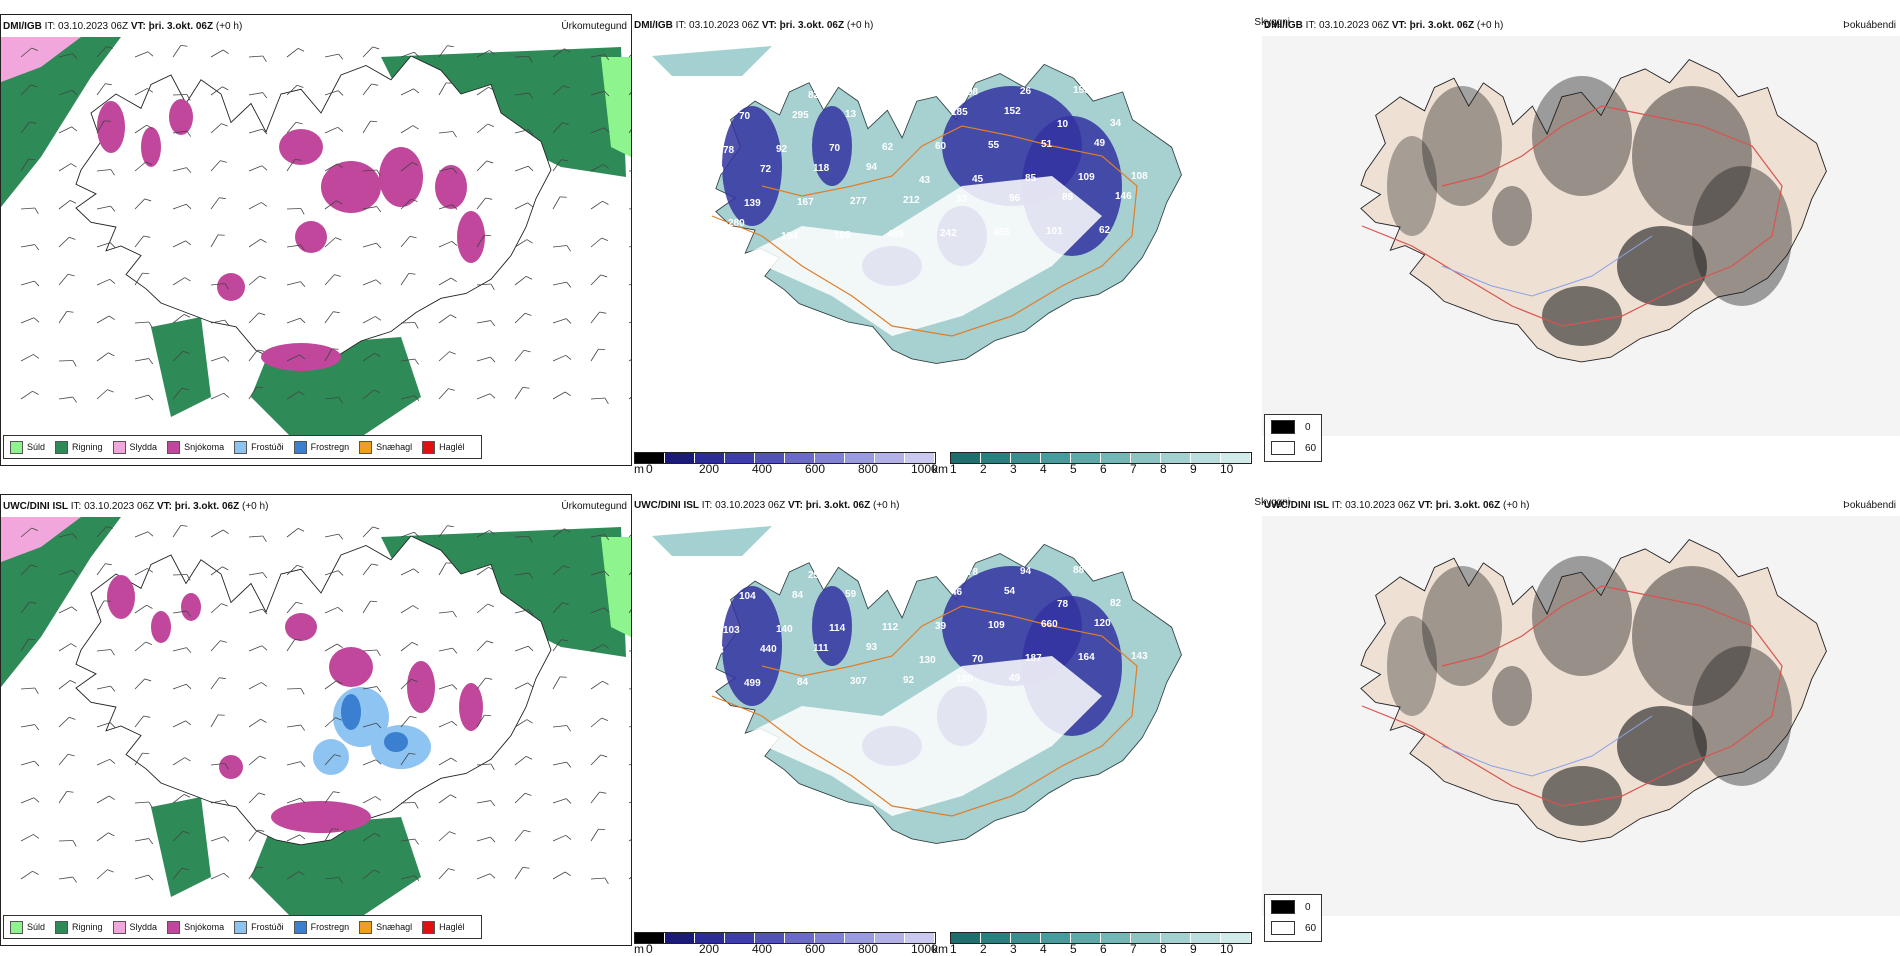 The width and height of the screenshot is (1900, 956). What do you see at coordinates (1425, 505) in the screenshot?
I see `vt-label: VT:` at bounding box center [1425, 505].